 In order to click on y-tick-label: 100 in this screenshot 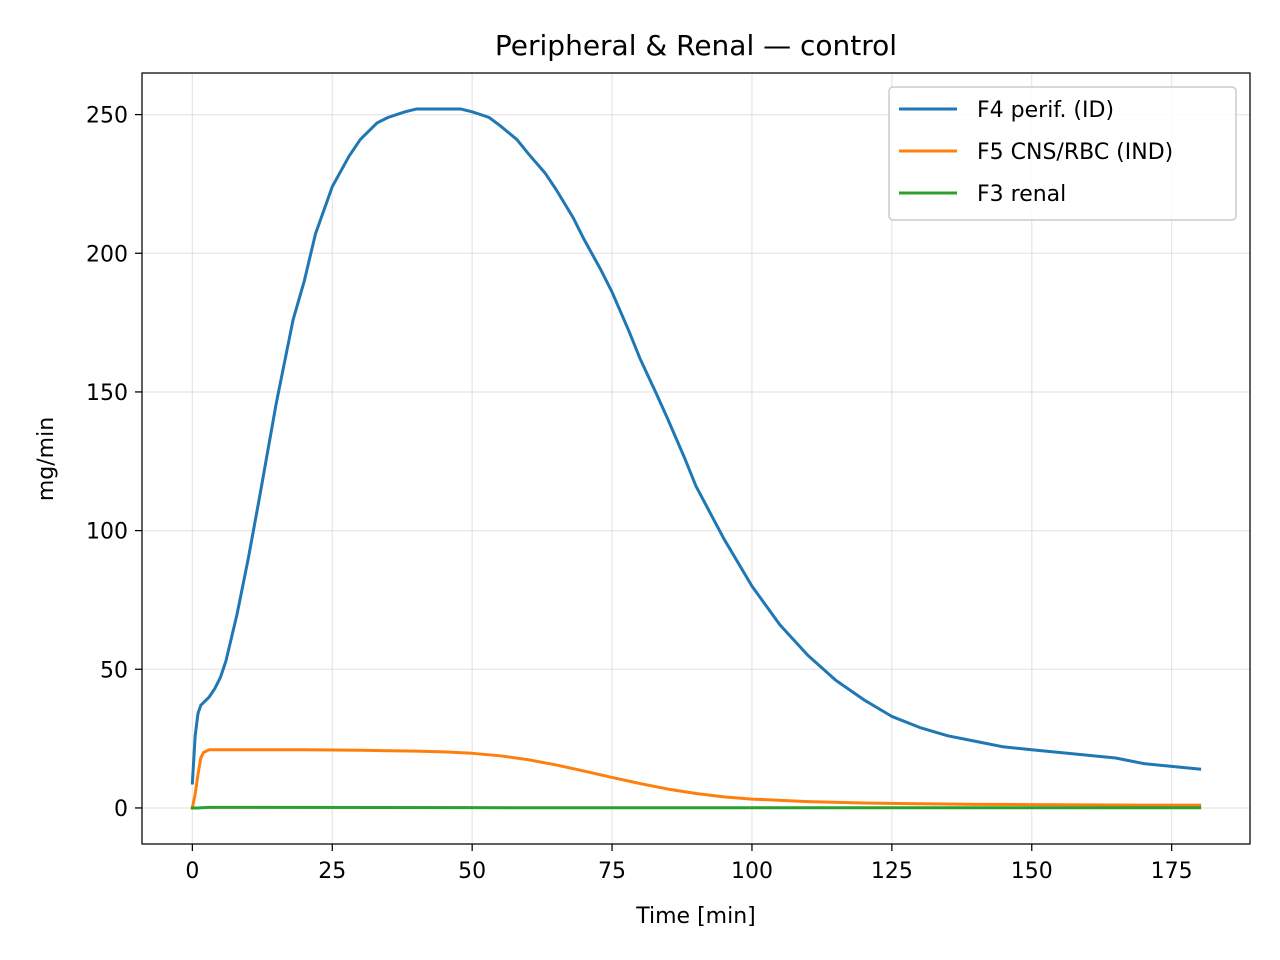, I will do `click(107, 532)`.